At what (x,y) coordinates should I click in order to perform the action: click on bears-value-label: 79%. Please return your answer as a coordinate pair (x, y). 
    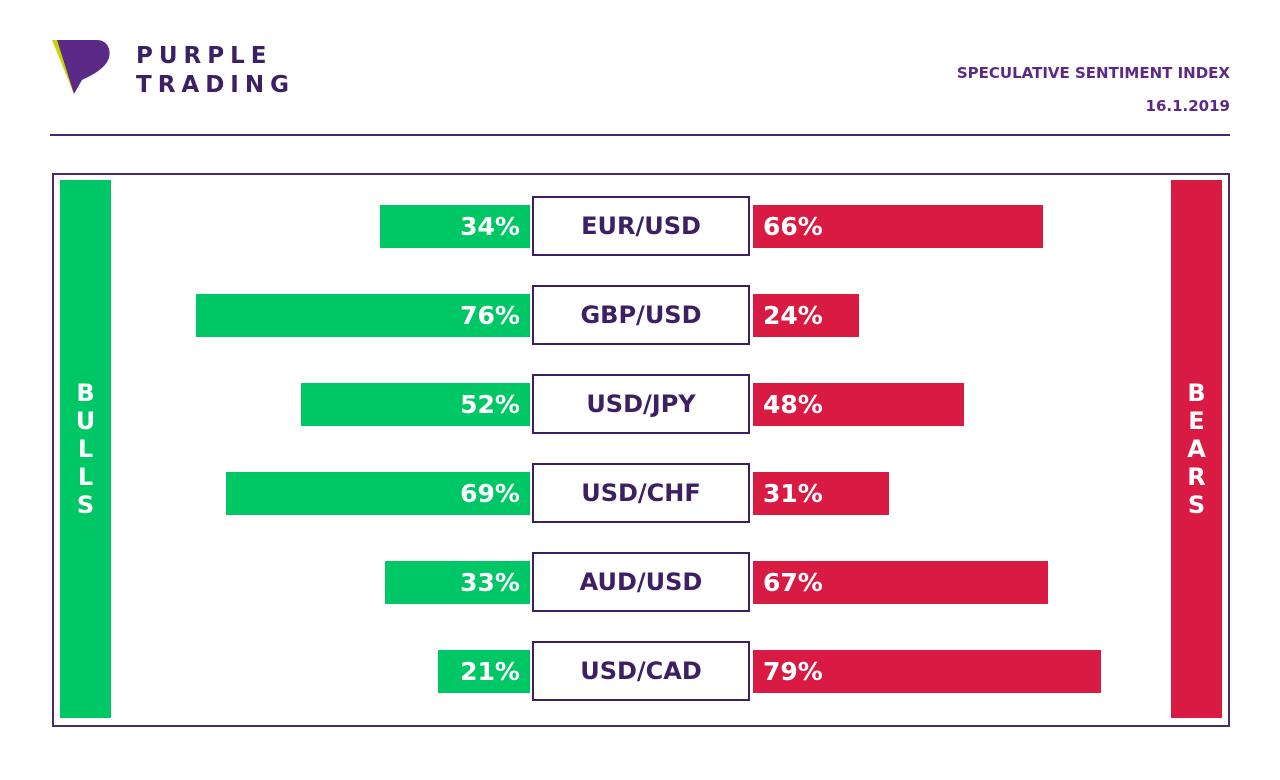
    Looking at the image, I should click on (793, 671).